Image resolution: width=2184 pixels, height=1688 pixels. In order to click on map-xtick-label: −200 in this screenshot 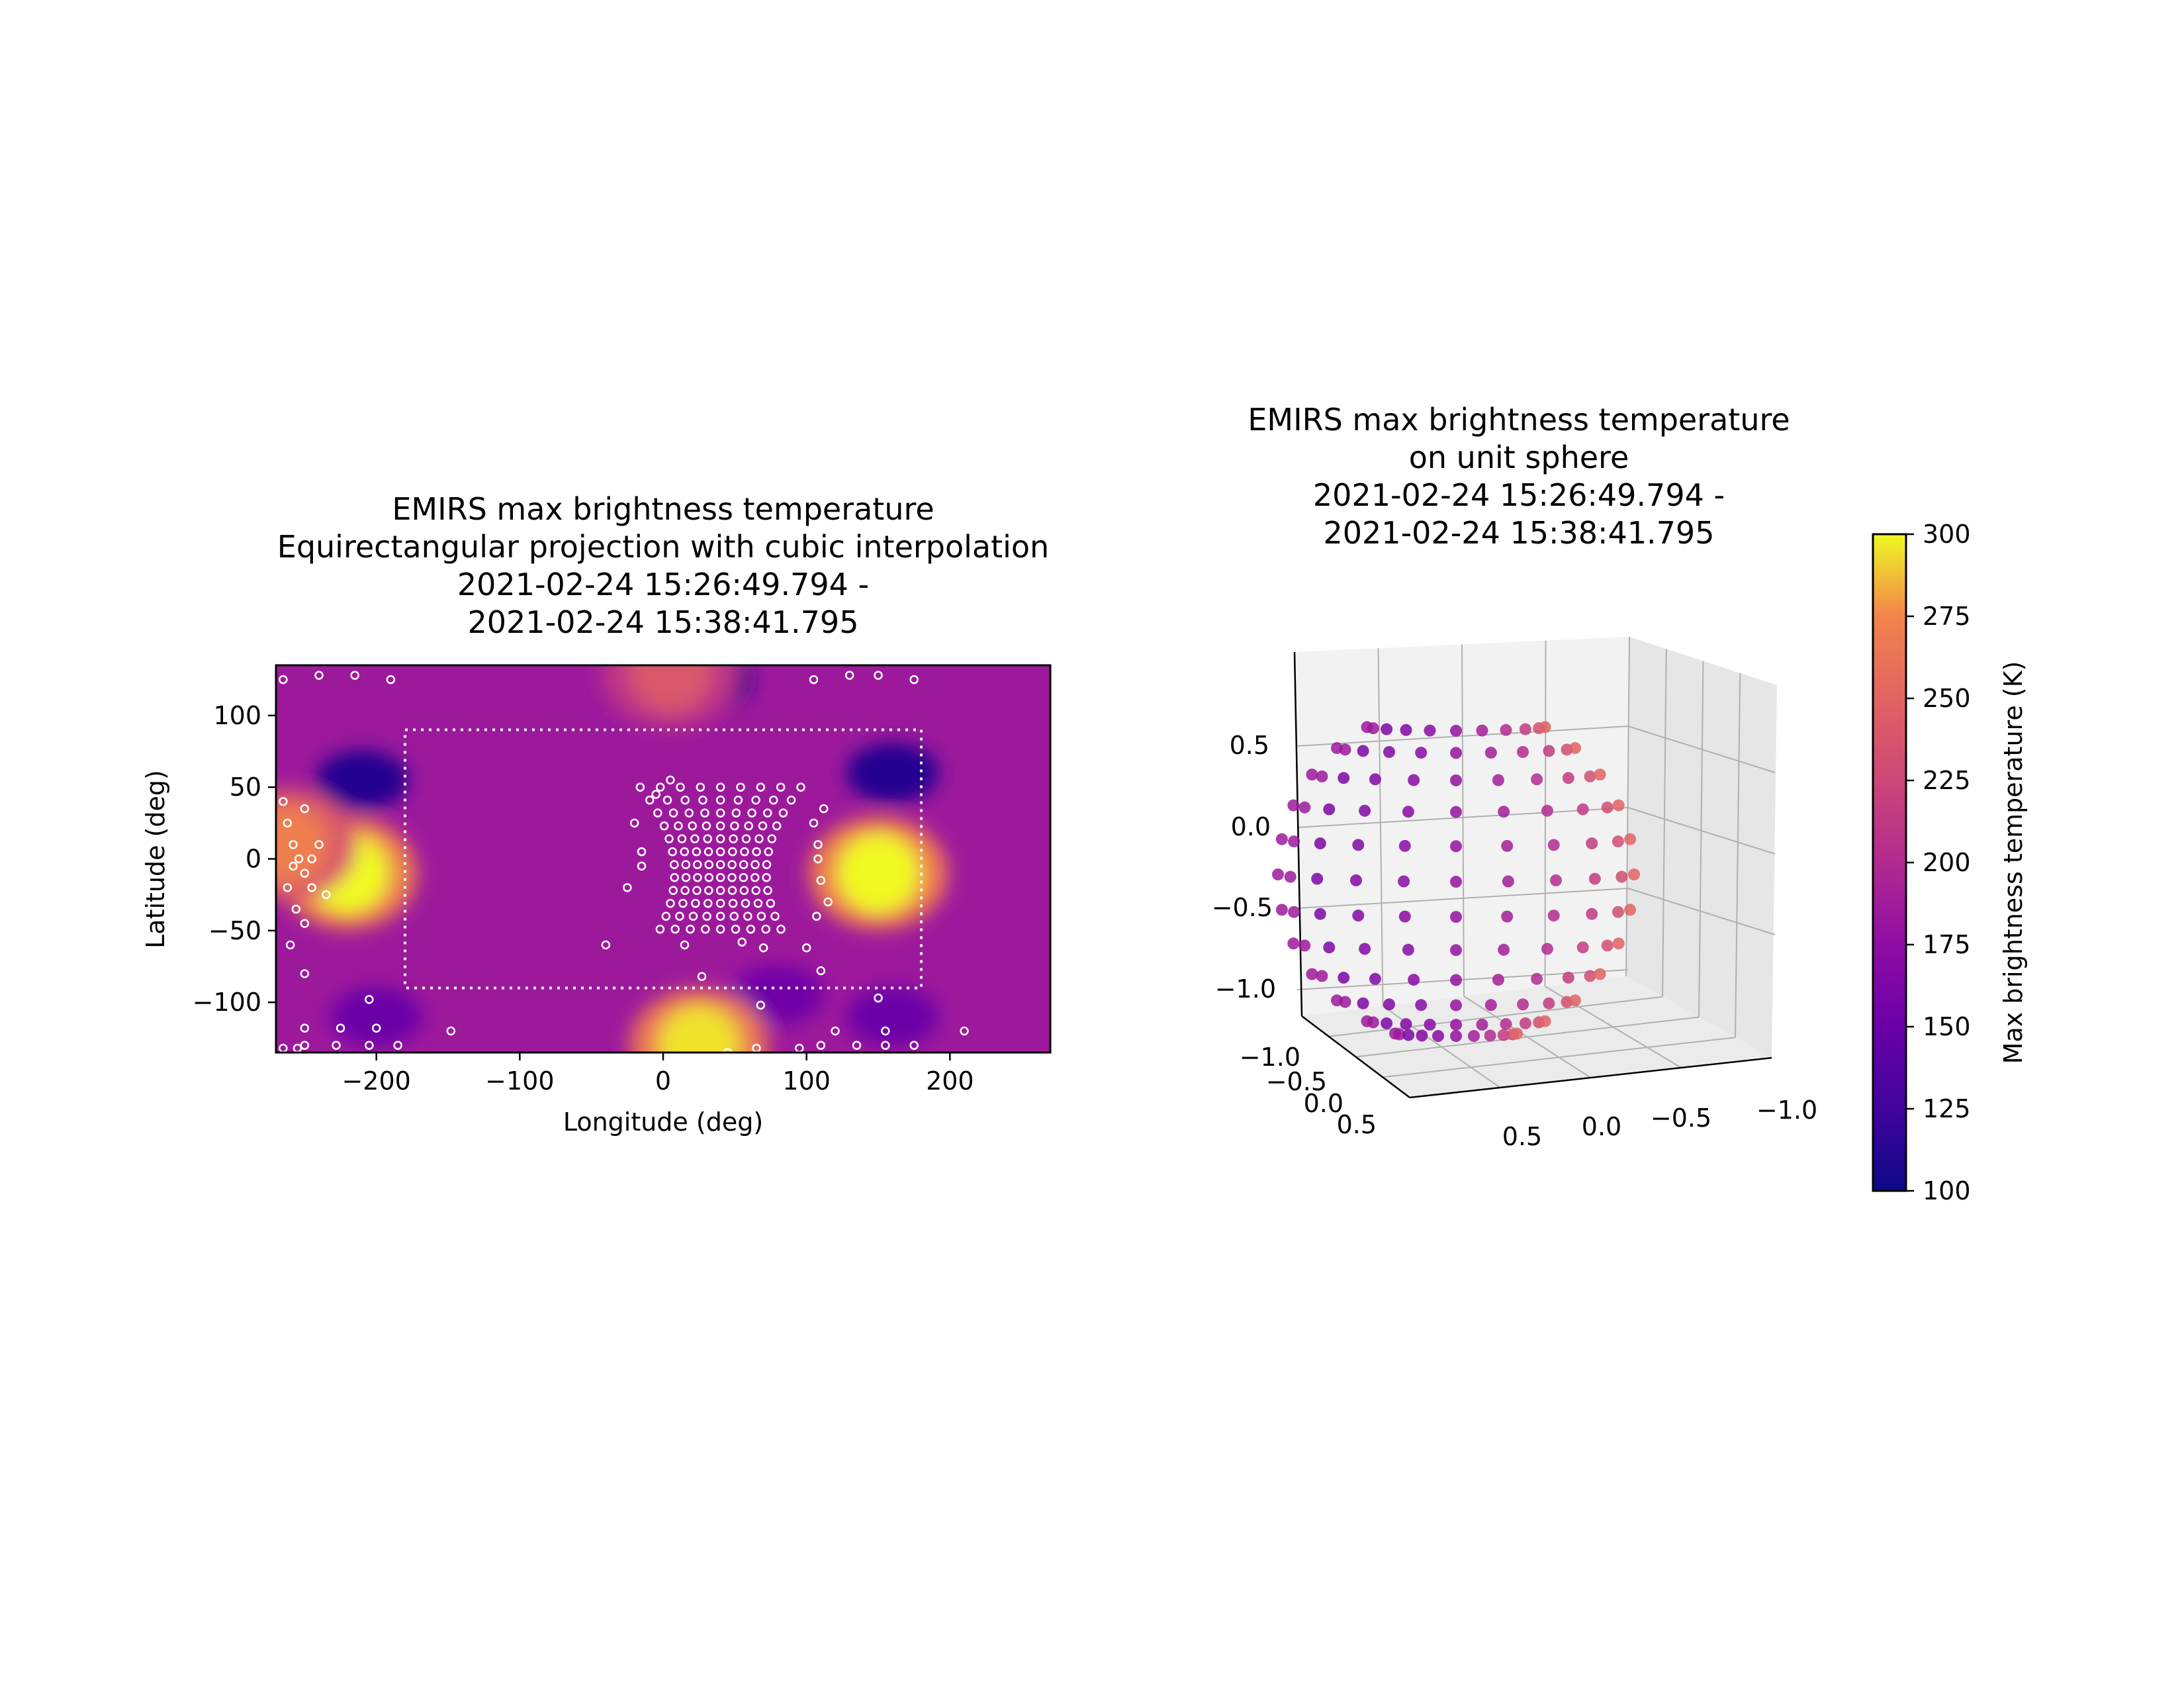, I will do `click(375, 1081)`.